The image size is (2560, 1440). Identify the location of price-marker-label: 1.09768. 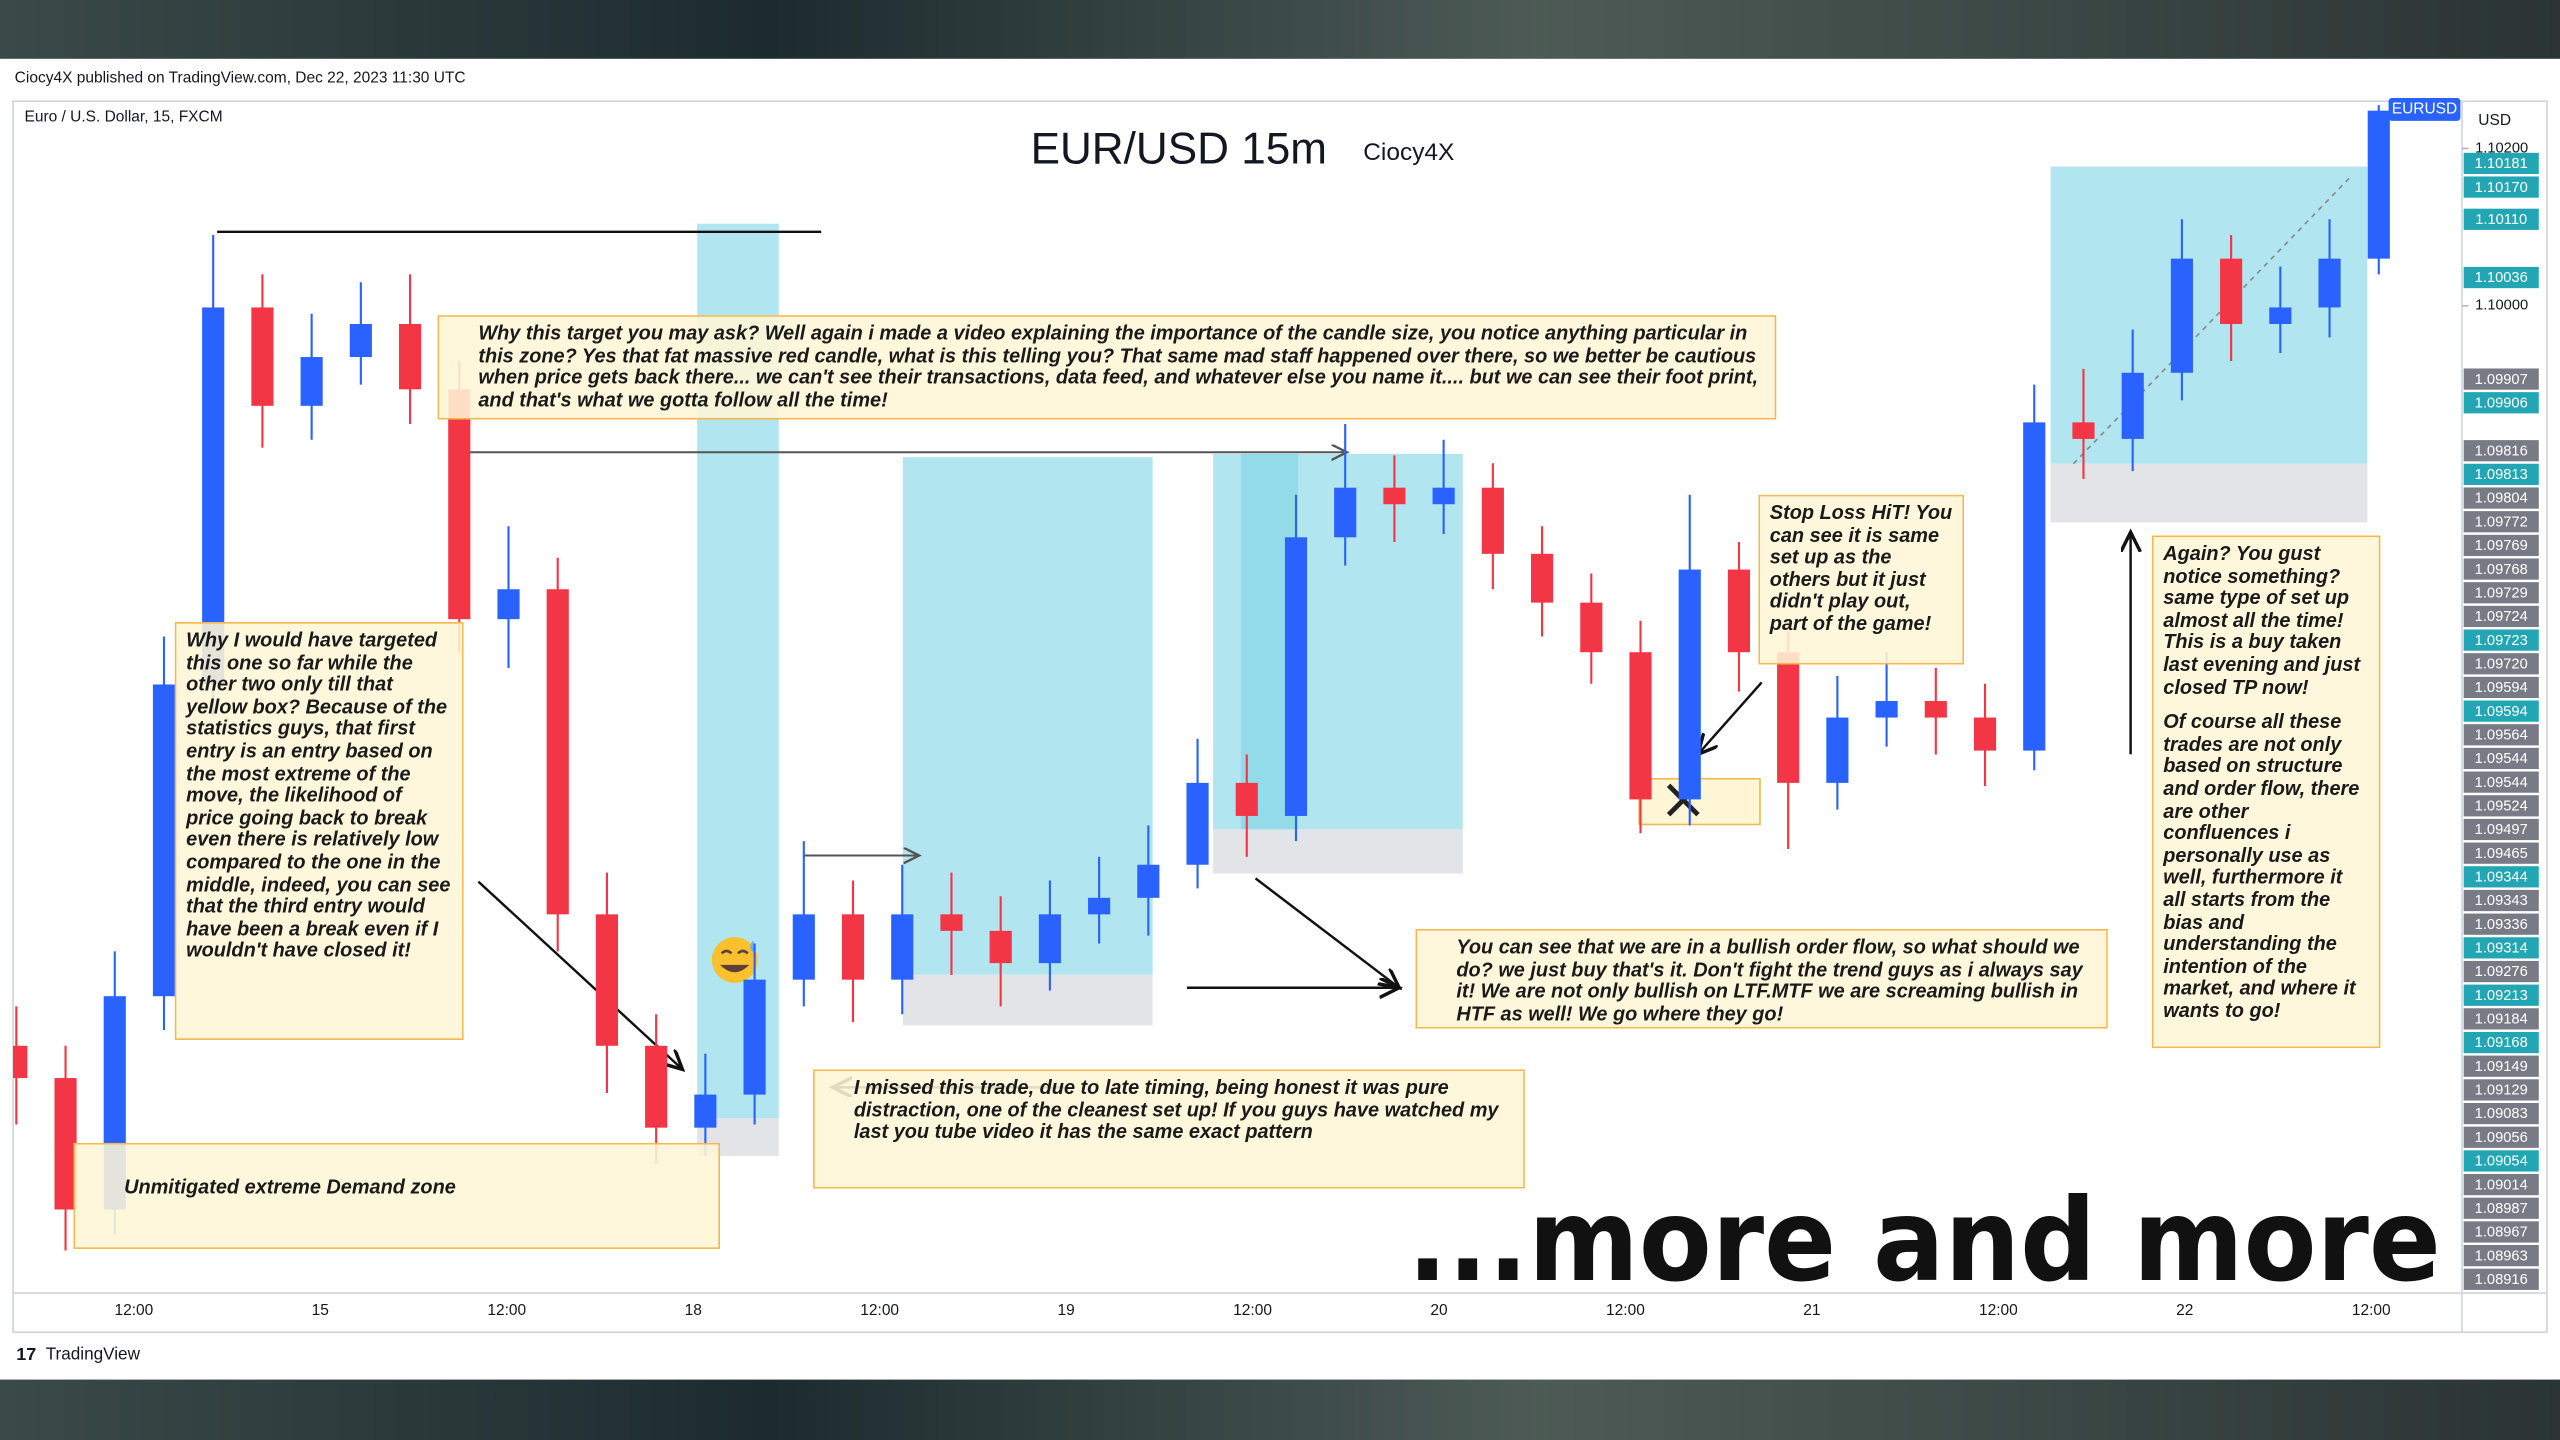
(2501, 570).